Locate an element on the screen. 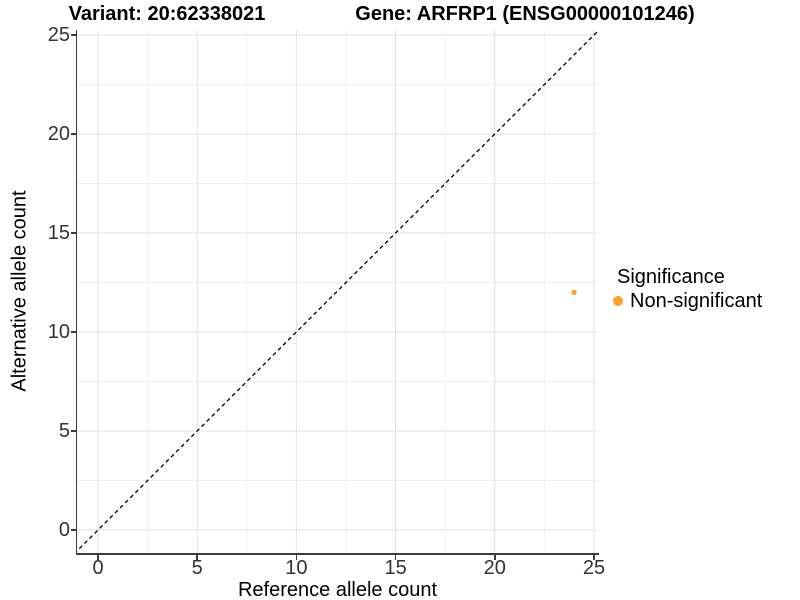 Image resolution: width=800 pixels, height=600 pixels. legend-item: Non-significant is located at coordinates (687, 301).